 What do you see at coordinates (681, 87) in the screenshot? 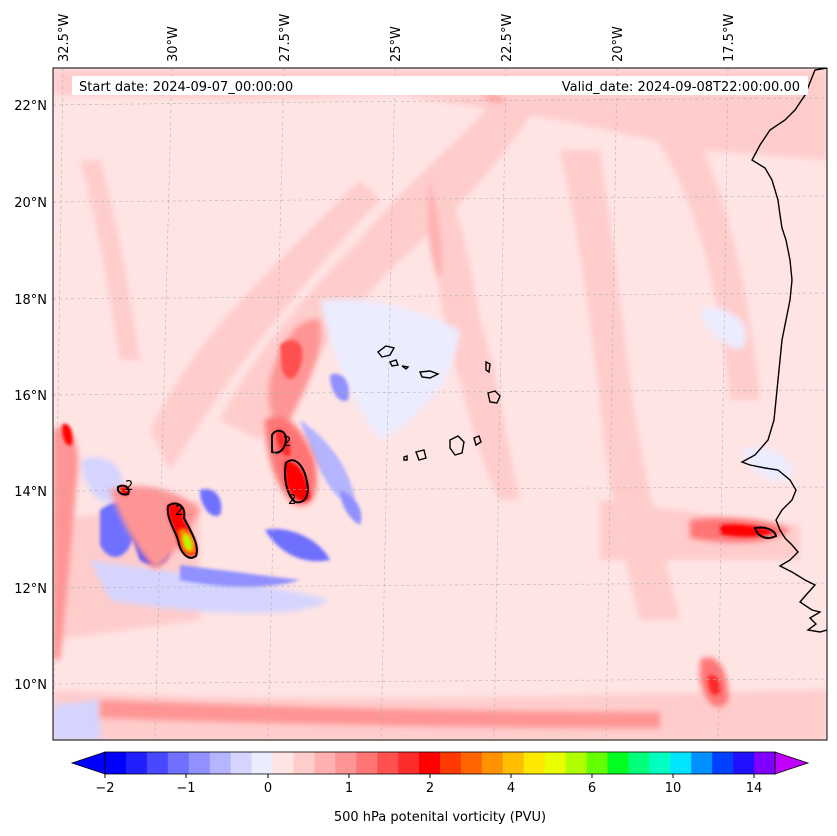
I see `valid-date-text: Valid_date: 2024-09-08T22:00:00.00` at bounding box center [681, 87].